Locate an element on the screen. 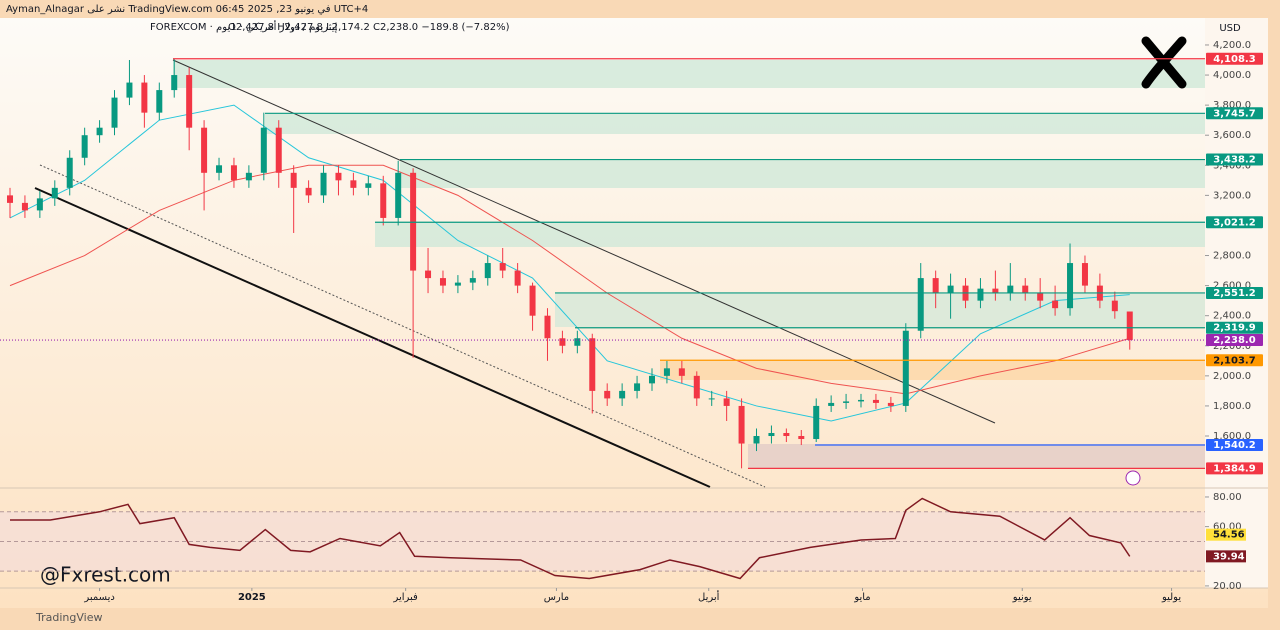 The height and width of the screenshot is (630, 1280). rsi-line is located at coordinates (570, 538).